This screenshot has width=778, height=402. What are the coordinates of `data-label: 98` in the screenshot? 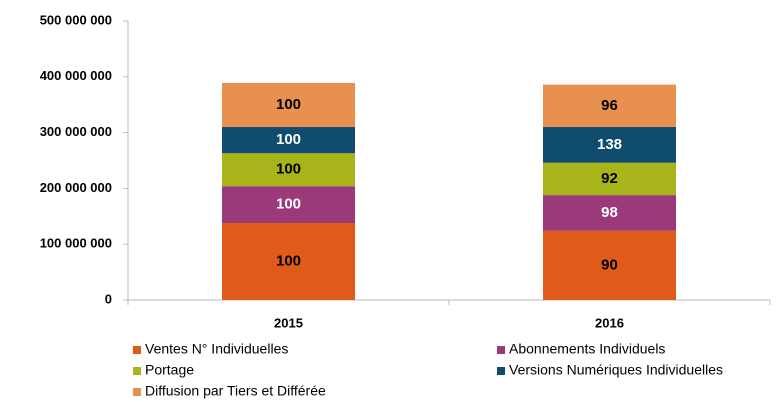 It's located at (609, 212).